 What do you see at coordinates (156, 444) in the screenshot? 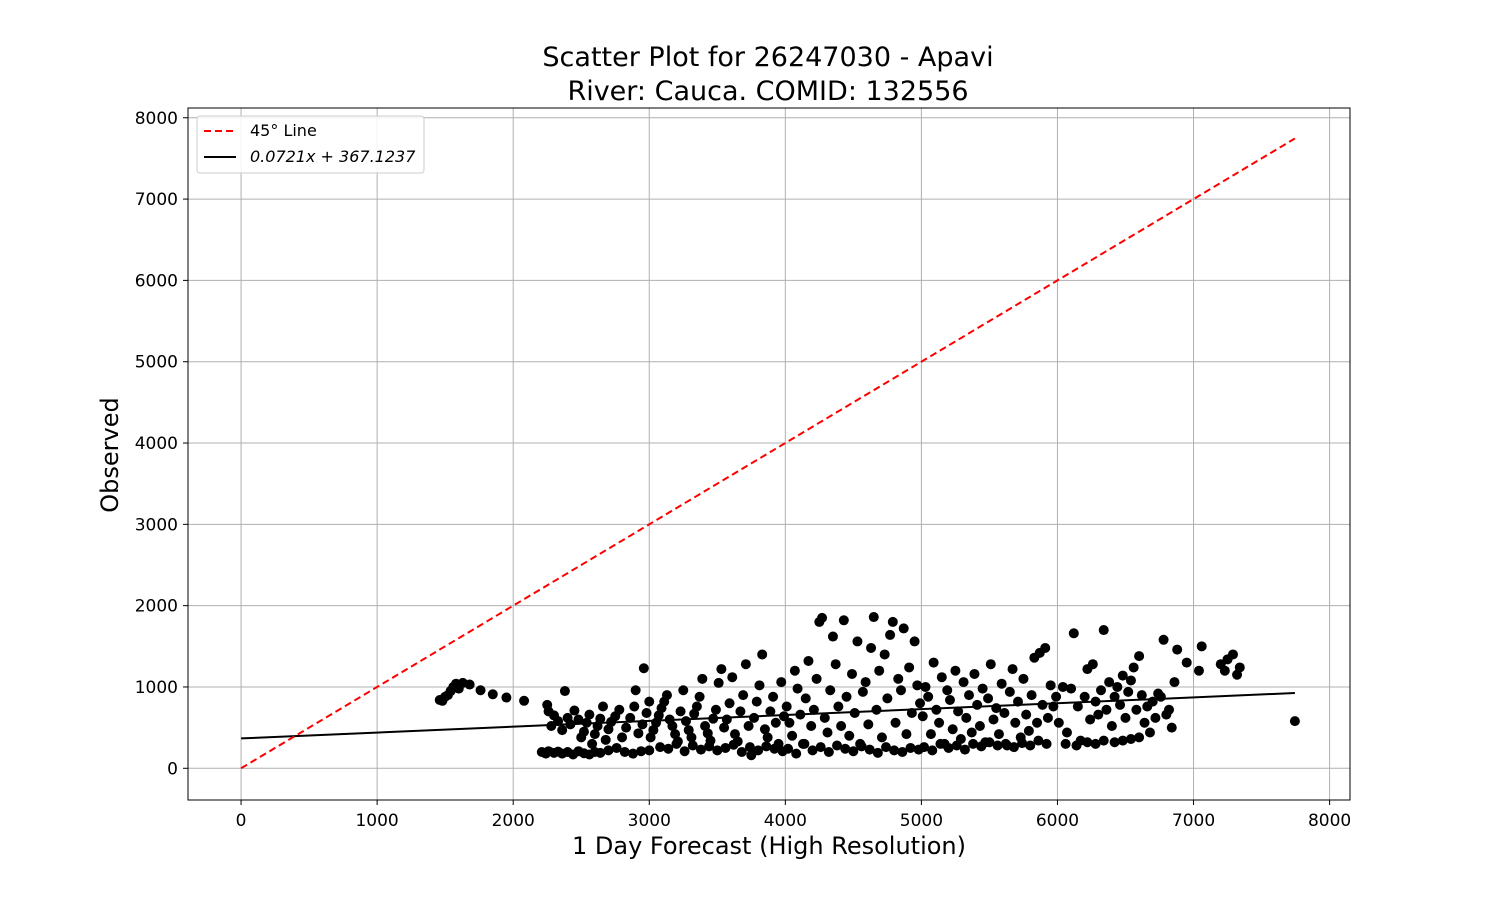
I see `y-tick-label: 4000` at bounding box center [156, 444].